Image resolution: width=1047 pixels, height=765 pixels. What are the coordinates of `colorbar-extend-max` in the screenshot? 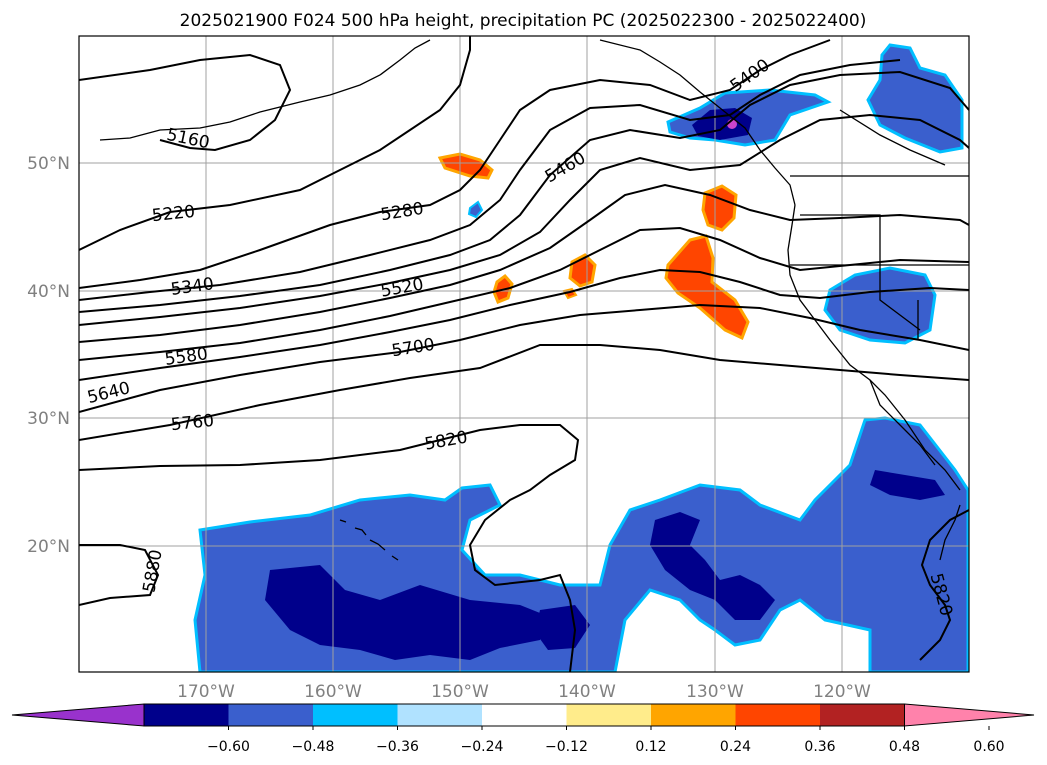 It's located at (969, 715).